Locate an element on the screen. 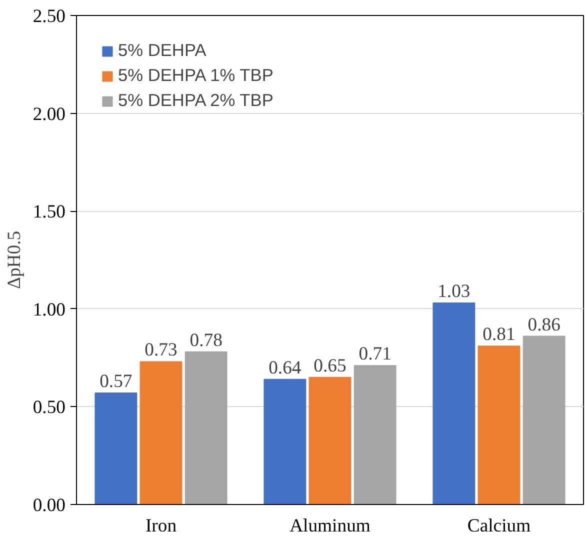 This screenshot has height=539, width=585. text: 2.50 is located at coordinates (49, 16).